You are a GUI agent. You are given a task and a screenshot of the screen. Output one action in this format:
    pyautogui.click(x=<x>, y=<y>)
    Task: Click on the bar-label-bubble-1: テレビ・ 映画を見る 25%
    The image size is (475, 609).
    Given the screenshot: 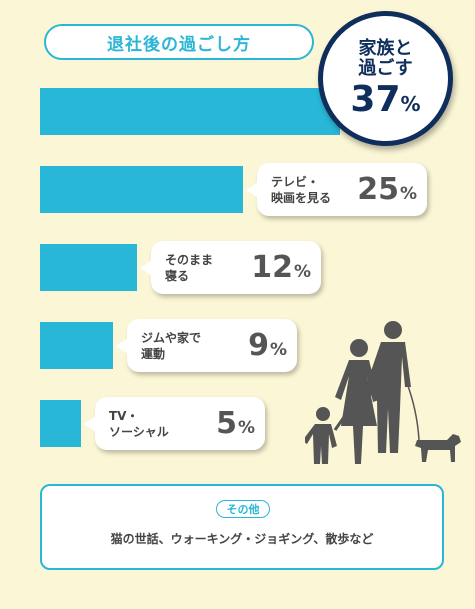 What is the action you would take?
    pyautogui.click(x=336, y=189)
    